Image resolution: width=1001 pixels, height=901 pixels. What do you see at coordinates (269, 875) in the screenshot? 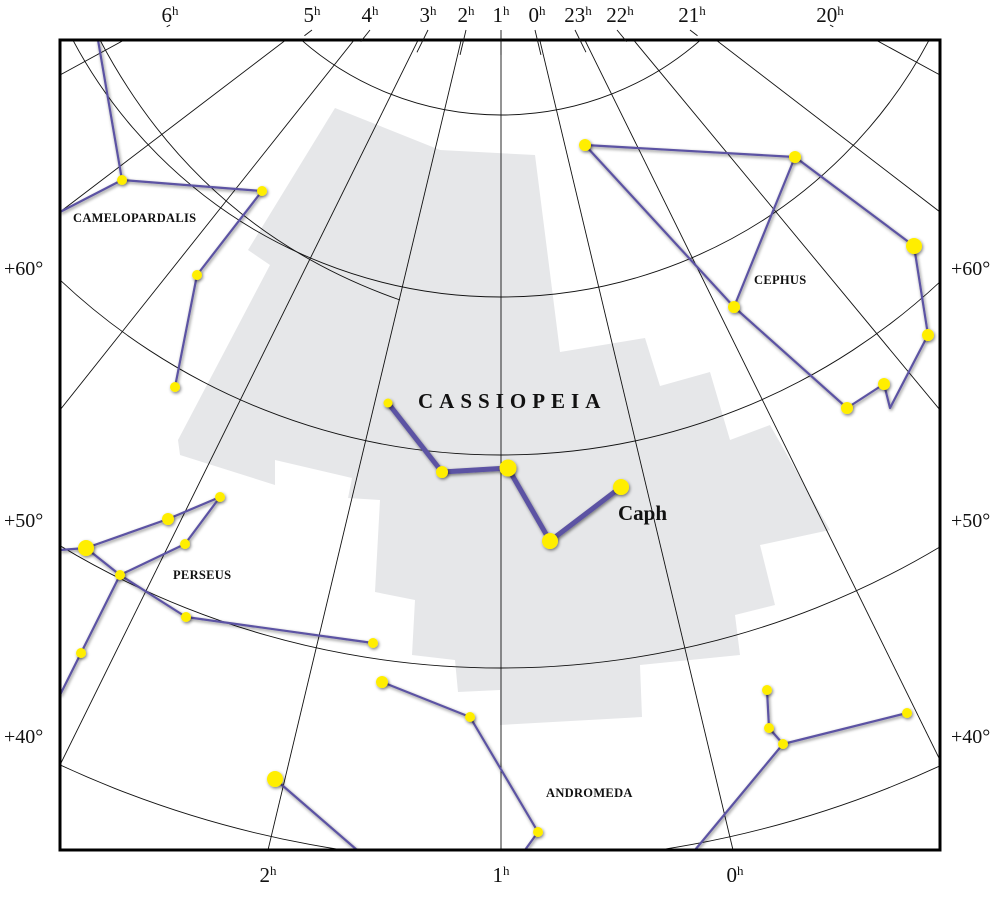
I see `ra-label-bottom: 2h` at bounding box center [269, 875].